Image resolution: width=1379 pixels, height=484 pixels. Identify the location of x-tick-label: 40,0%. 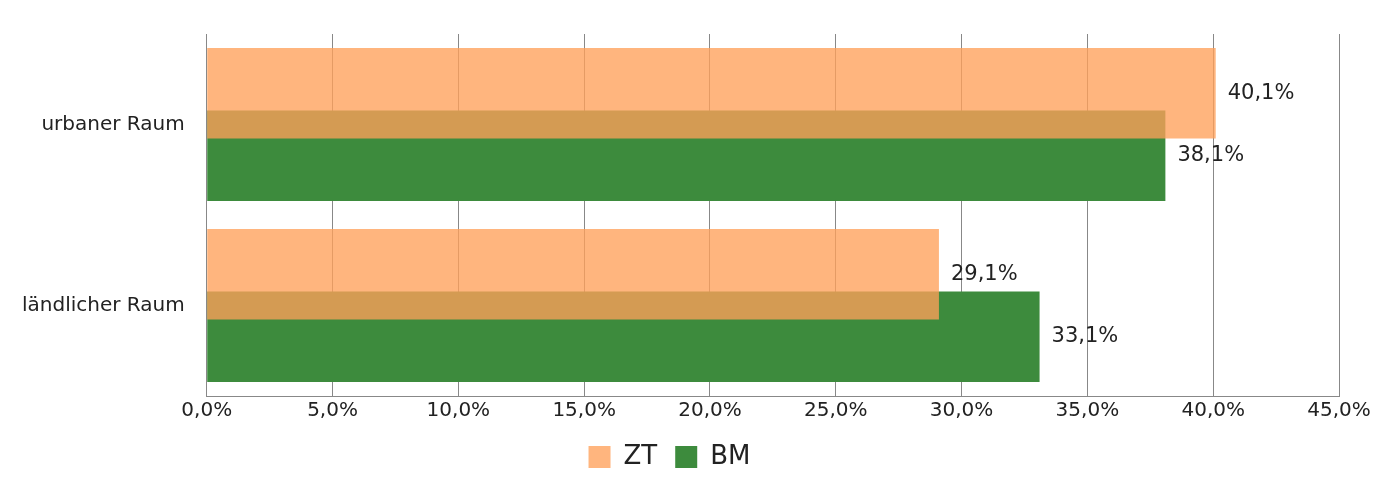
(1213, 409).